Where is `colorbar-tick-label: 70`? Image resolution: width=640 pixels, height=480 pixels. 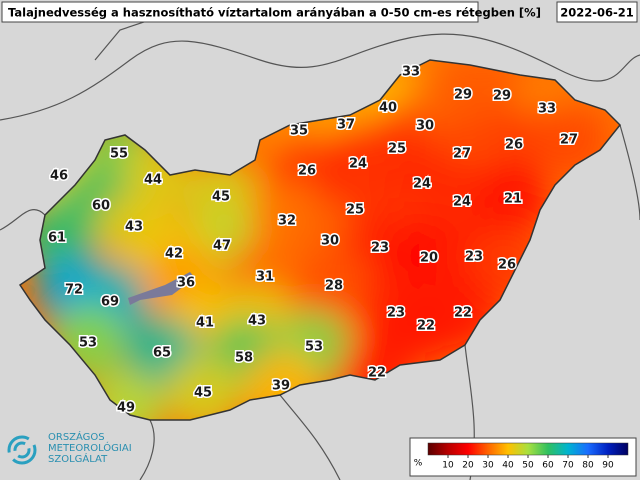 colorbar-tick-label: 70 is located at coordinates (568, 466).